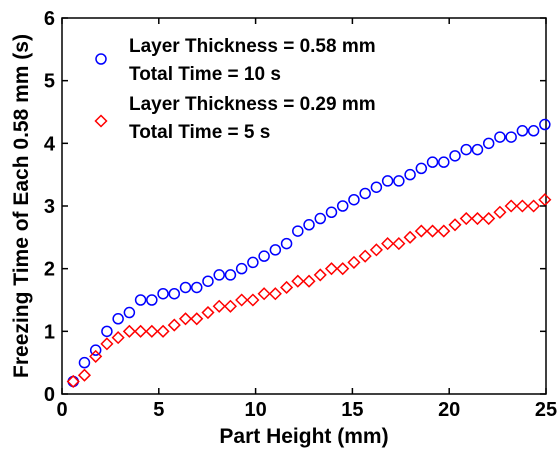  I want to click on x-tick-label: 10, so click(255, 410).